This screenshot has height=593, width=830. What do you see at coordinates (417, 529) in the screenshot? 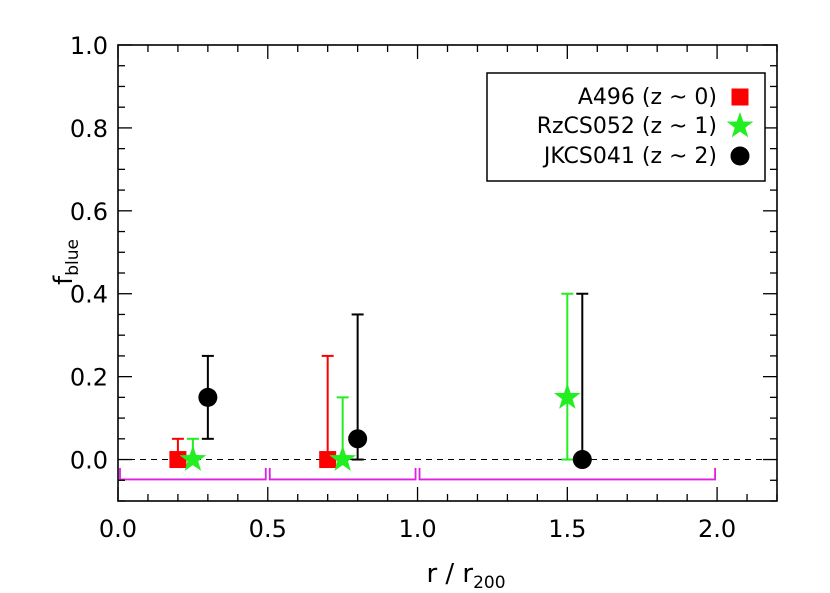
I see `x-tick-label-2: 1.0` at bounding box center [417, 529].